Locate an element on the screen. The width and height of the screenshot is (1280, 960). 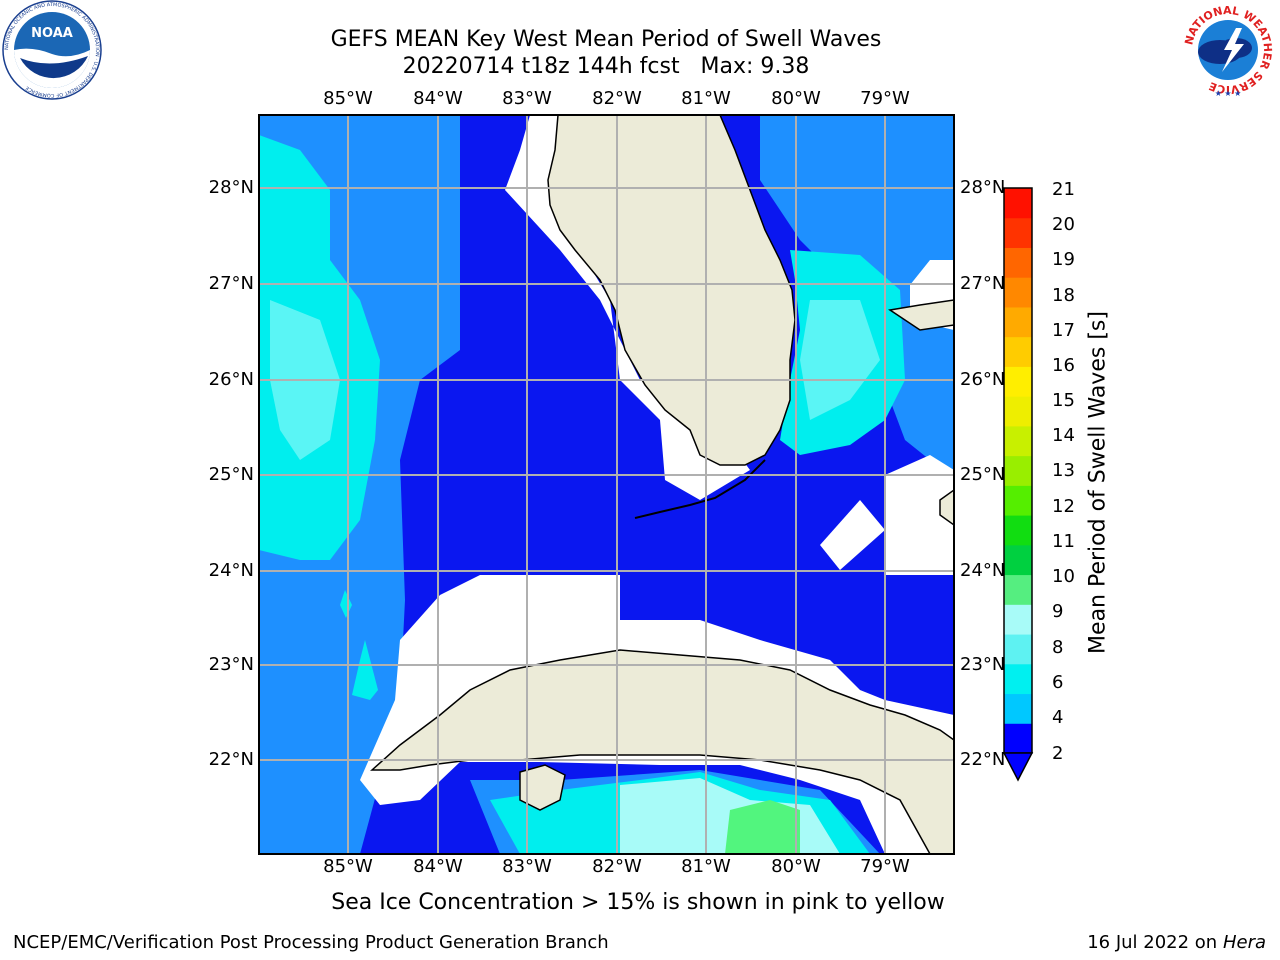
lon-label-top: 80°W is located at coordinates (796, 98).